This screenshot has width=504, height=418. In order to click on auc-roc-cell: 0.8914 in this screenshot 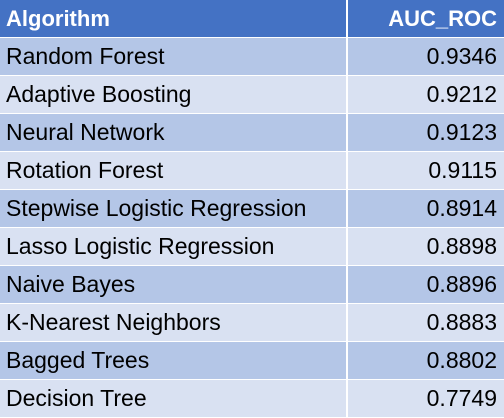, I will do `click(461, 208)`.